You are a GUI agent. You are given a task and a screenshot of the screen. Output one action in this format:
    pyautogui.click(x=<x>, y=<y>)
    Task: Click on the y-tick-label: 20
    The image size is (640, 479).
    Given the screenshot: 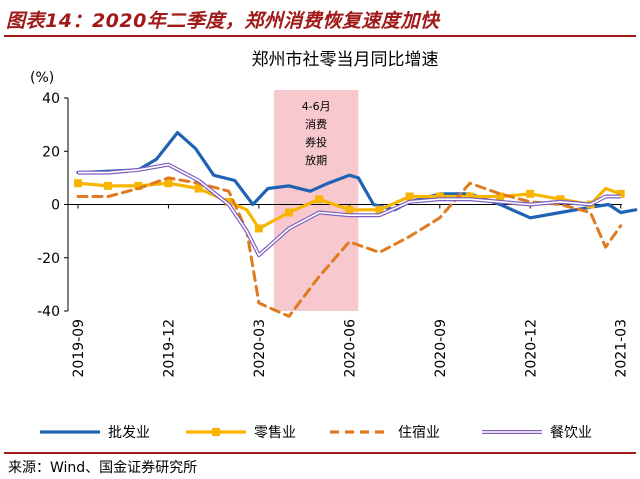 What is the action you would take?
    pyautogui.click(x=51, y=152)
    